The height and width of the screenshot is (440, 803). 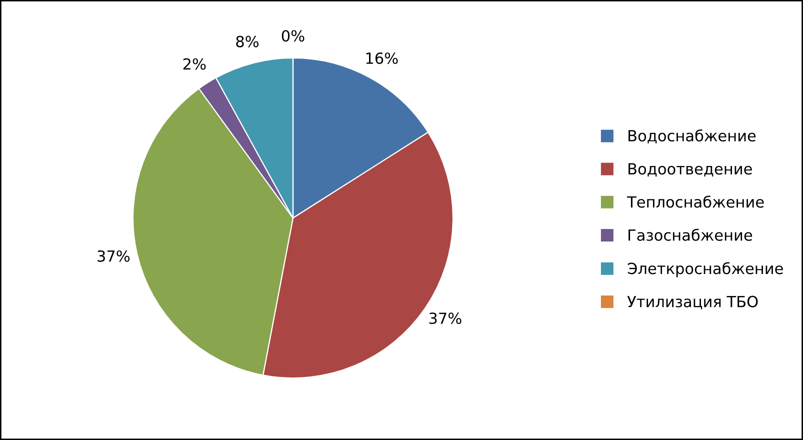 I want to click on data-label: 2%, so click(x=194, y=64).